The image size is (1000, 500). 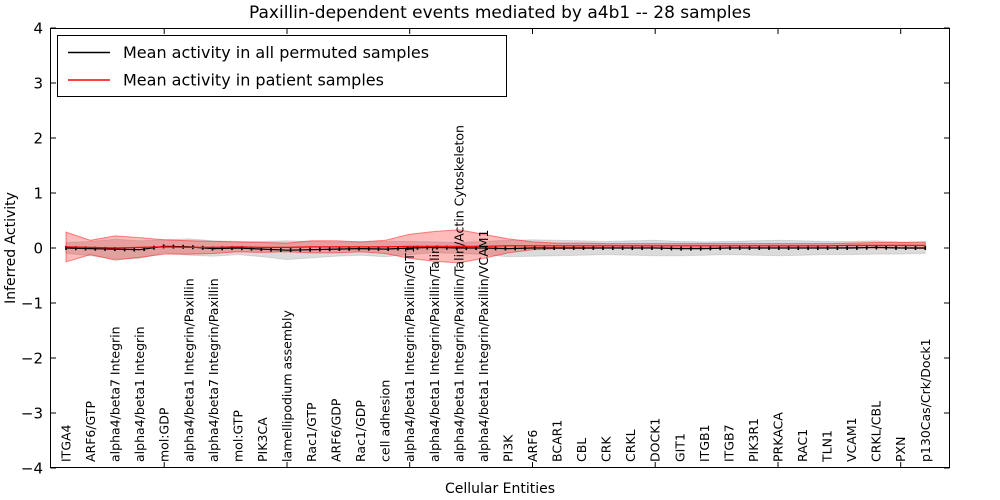 What do you see at coordinates (655, 440) in the screenshot?
I see `x-tick-label: DOCK1` at bounding box center [655, 440].